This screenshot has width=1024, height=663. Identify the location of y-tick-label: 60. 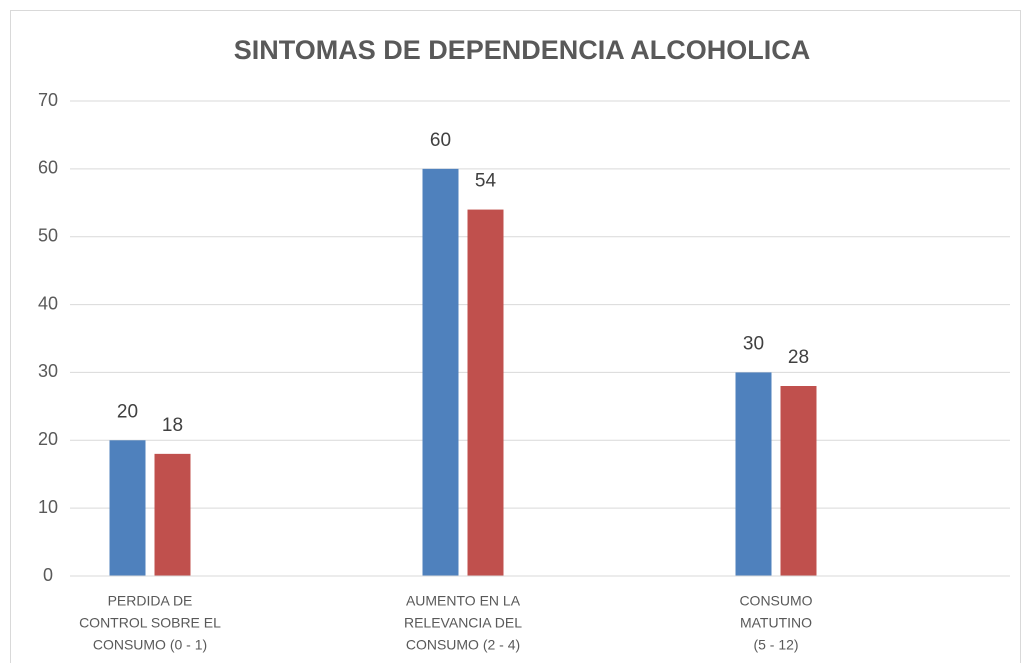
(48, 168).